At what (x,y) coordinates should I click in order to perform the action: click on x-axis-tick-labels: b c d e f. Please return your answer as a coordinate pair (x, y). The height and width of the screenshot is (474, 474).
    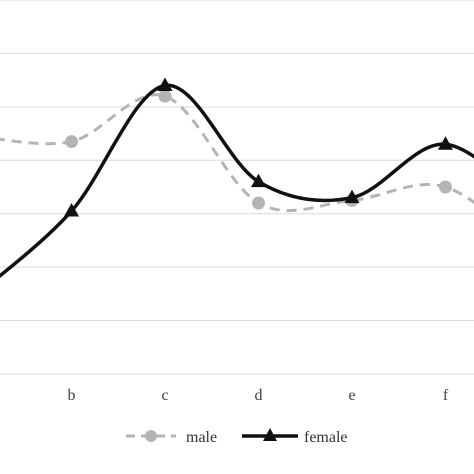
    Looking at the image, I should click on (258, 395).